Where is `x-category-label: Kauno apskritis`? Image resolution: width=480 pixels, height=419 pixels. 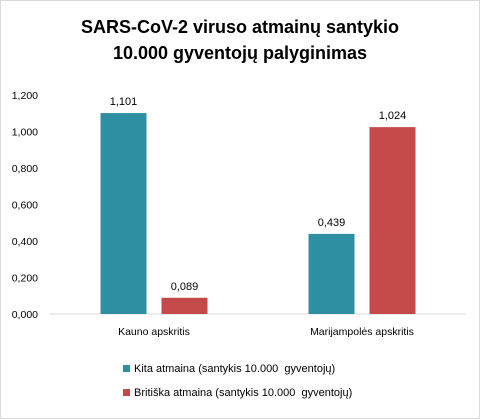
x-category-label: Kauno apskritis is located at coordinates (154, 332).